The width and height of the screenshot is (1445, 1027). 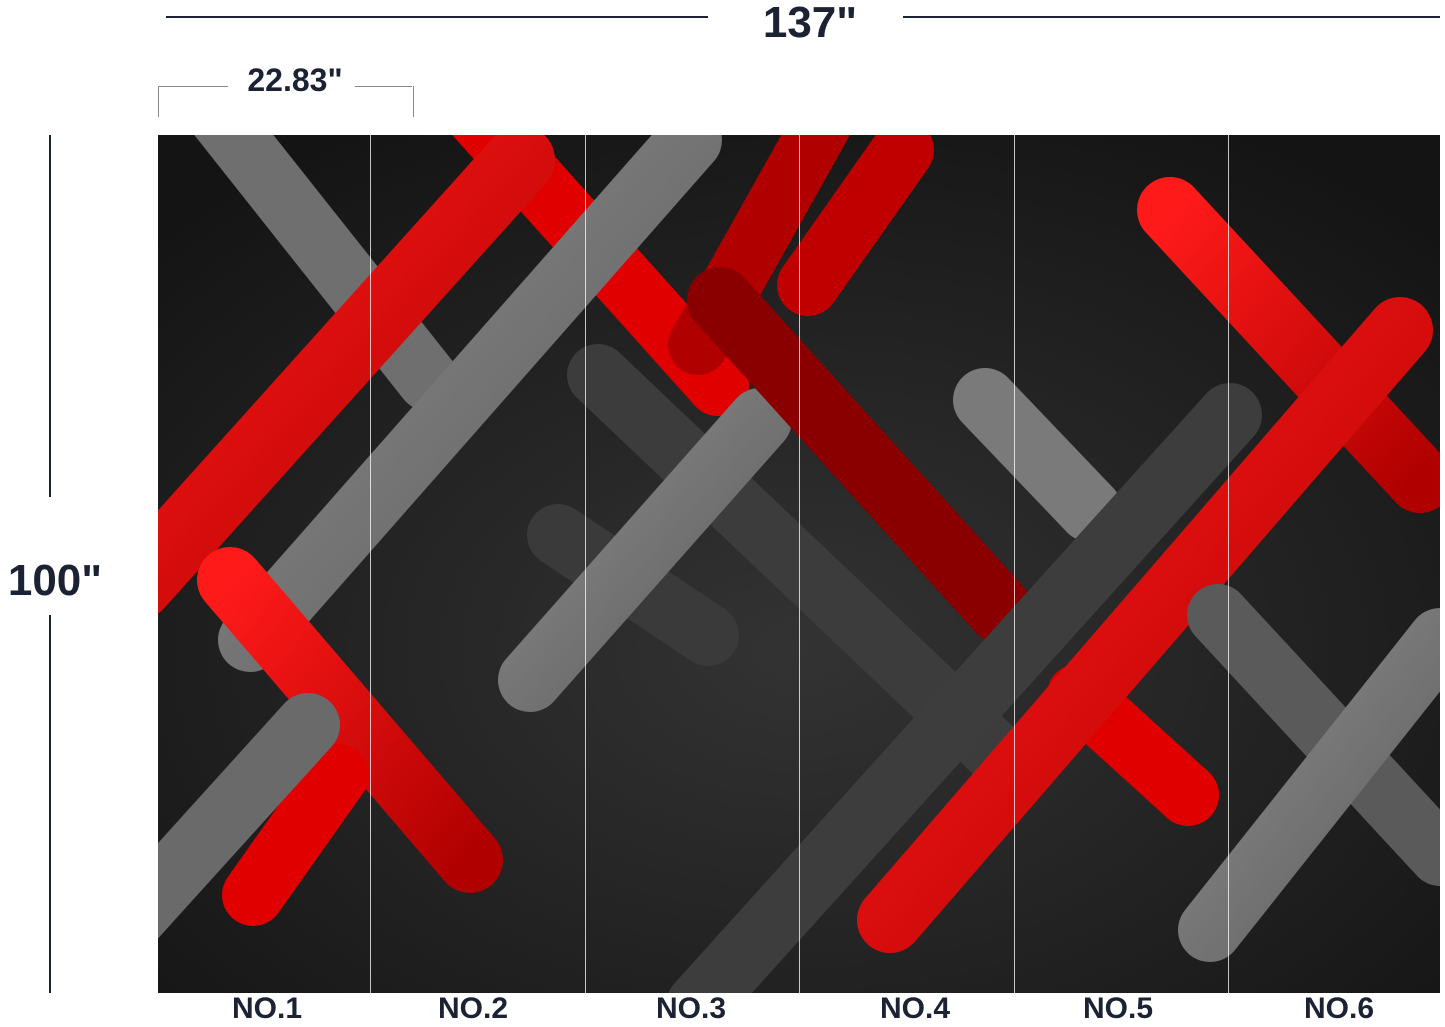 What do you see at coordinates (437, 17) in the screenshot?
I see `width-dimension-line-left` at bounding box center [437, 17].